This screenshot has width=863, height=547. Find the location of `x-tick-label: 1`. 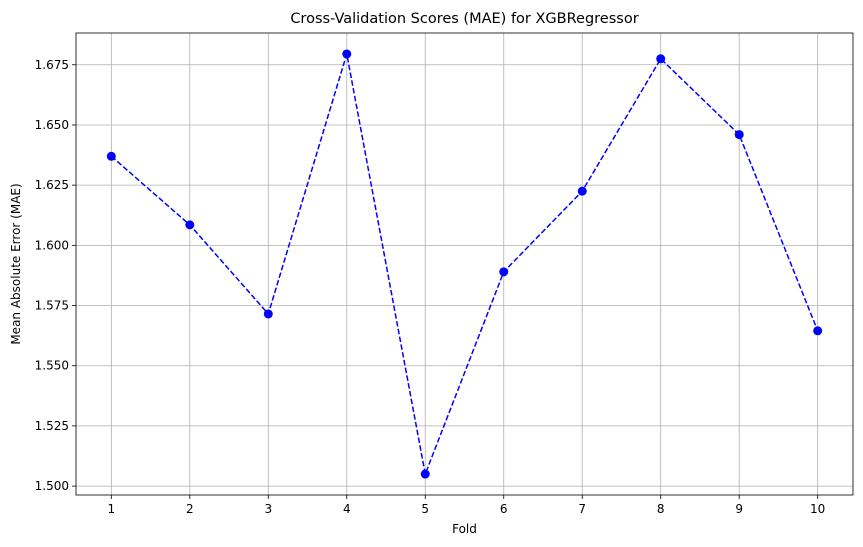

x-tick-label: 1 is located at coordinates (111, 509).